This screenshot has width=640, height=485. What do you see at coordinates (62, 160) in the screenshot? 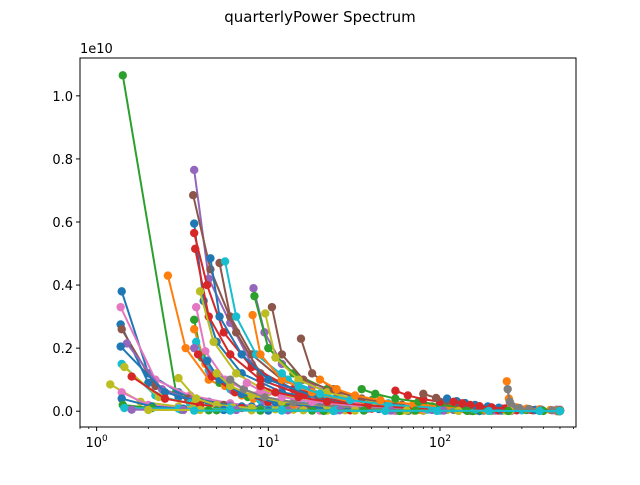
I see `y-tick-label-4: 0.8` at bounding box center [62, 160].